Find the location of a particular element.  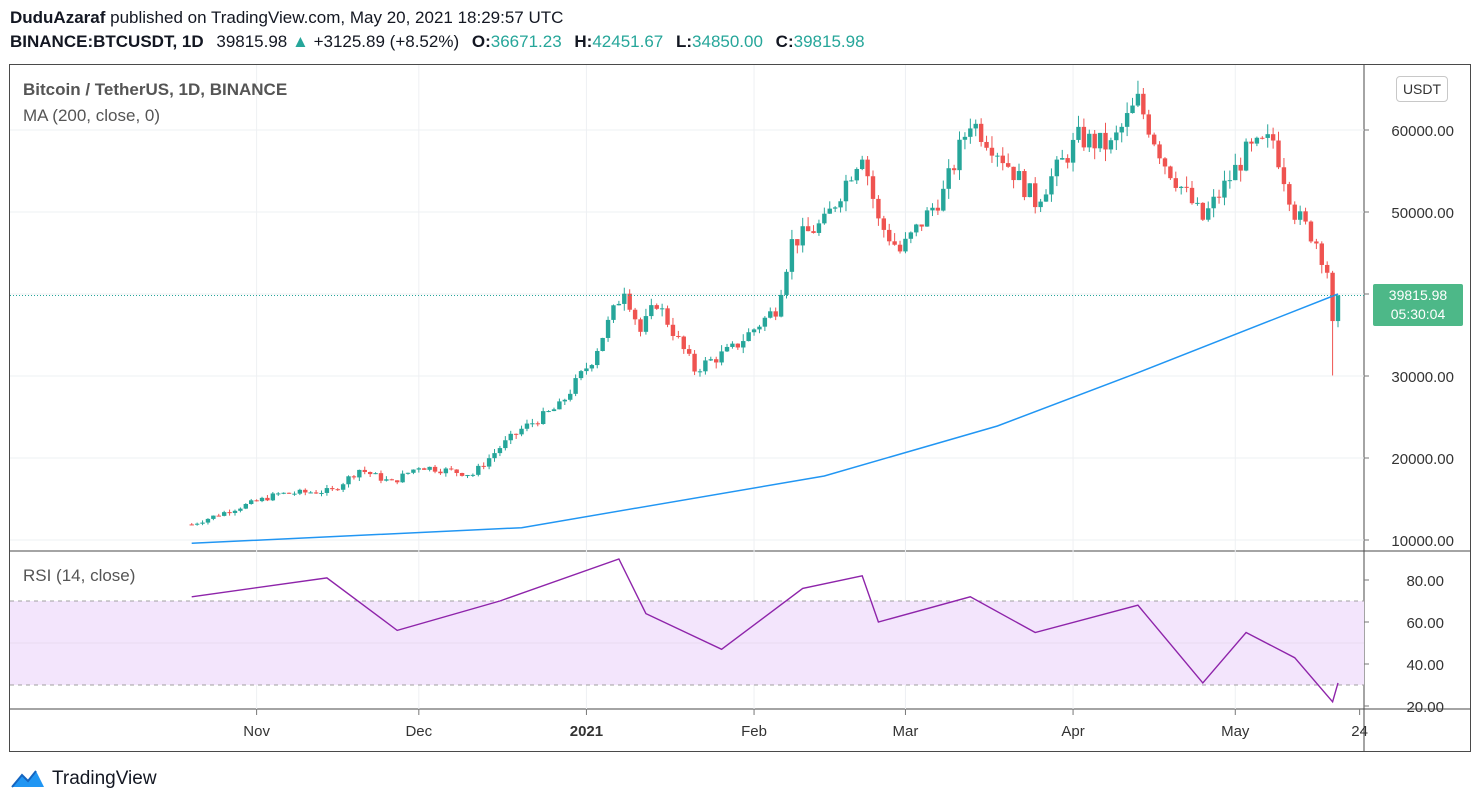

rsi-legend: RSI (14, close) is located at coordinates (79, 575).